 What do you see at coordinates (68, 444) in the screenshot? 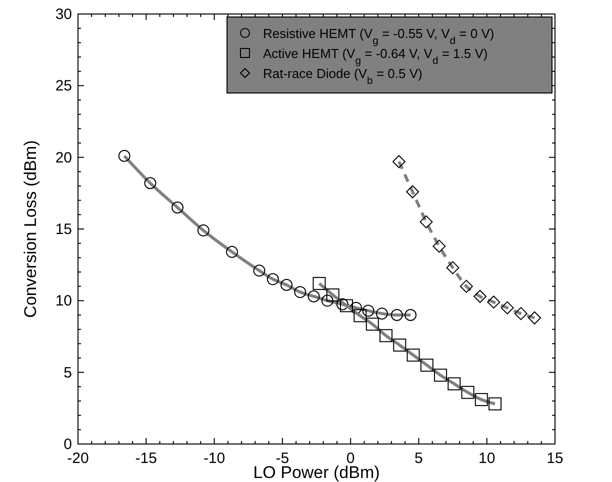
I see `y-tick-label: 0` at bounding box center [68, 444].